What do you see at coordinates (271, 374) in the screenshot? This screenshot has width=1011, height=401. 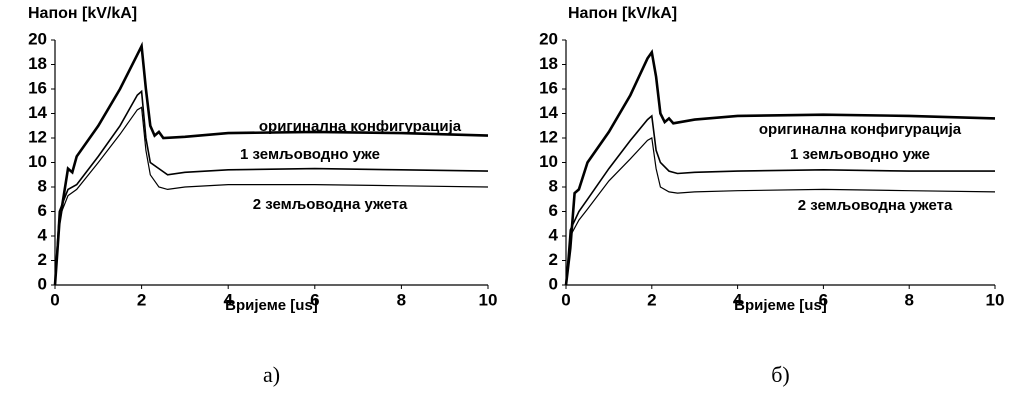 I see `caption: а)` at bounding box center [271, 374].